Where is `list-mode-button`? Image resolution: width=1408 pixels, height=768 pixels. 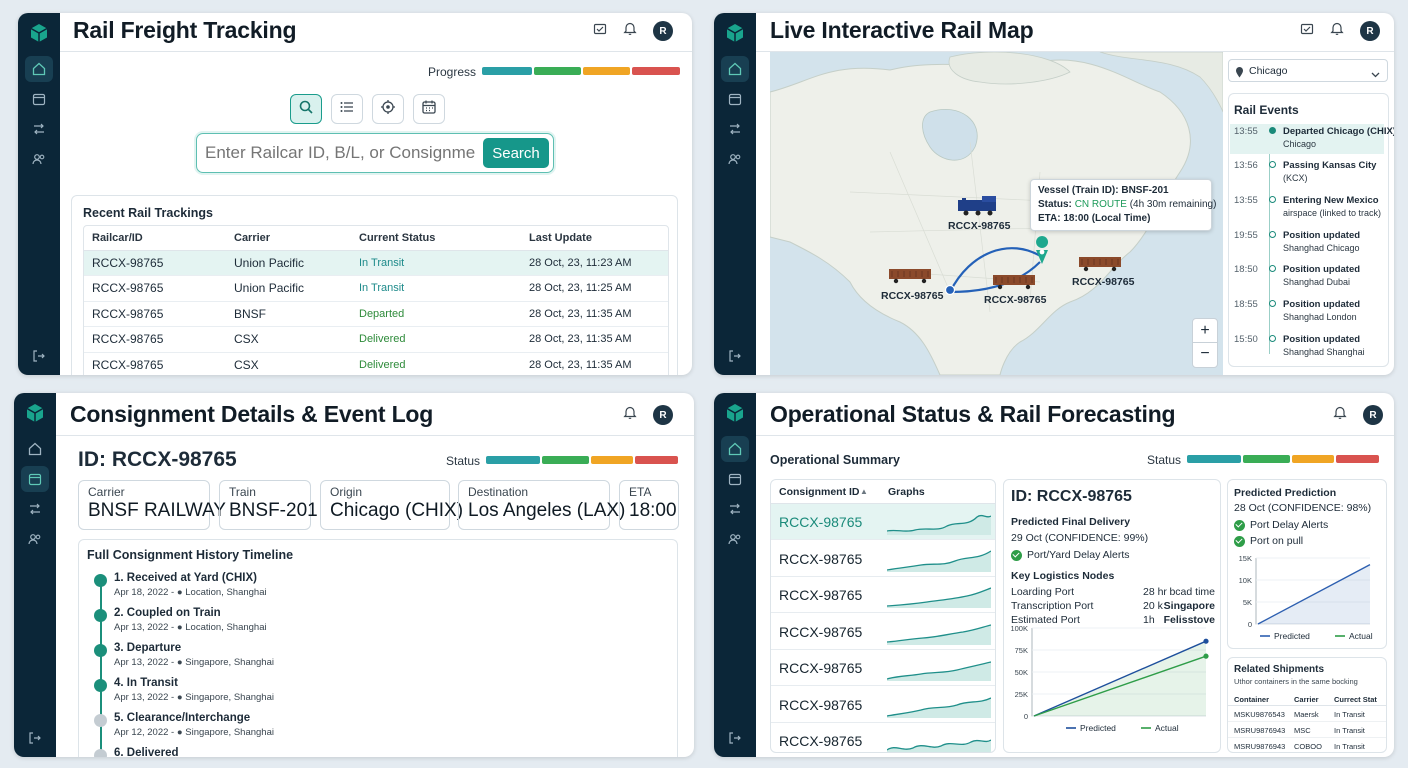
list-mode-button is located at coordinates (347, 109).